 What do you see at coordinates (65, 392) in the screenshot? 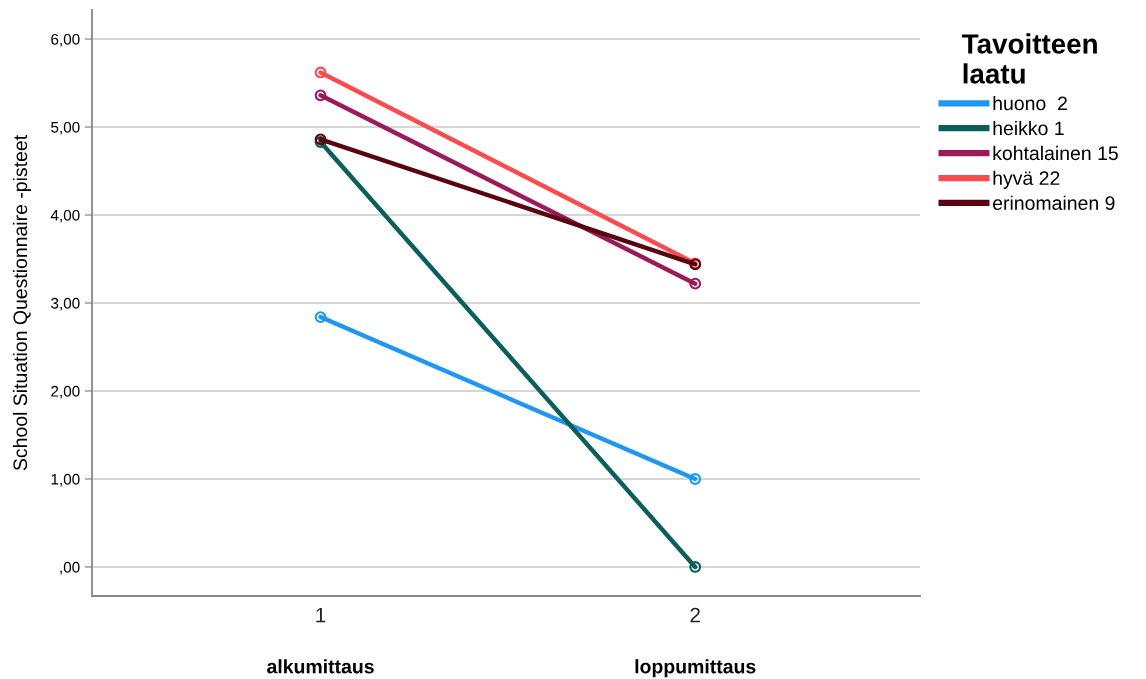
I see `y-tick-label: 2,00` at bounding box center [65, 392].